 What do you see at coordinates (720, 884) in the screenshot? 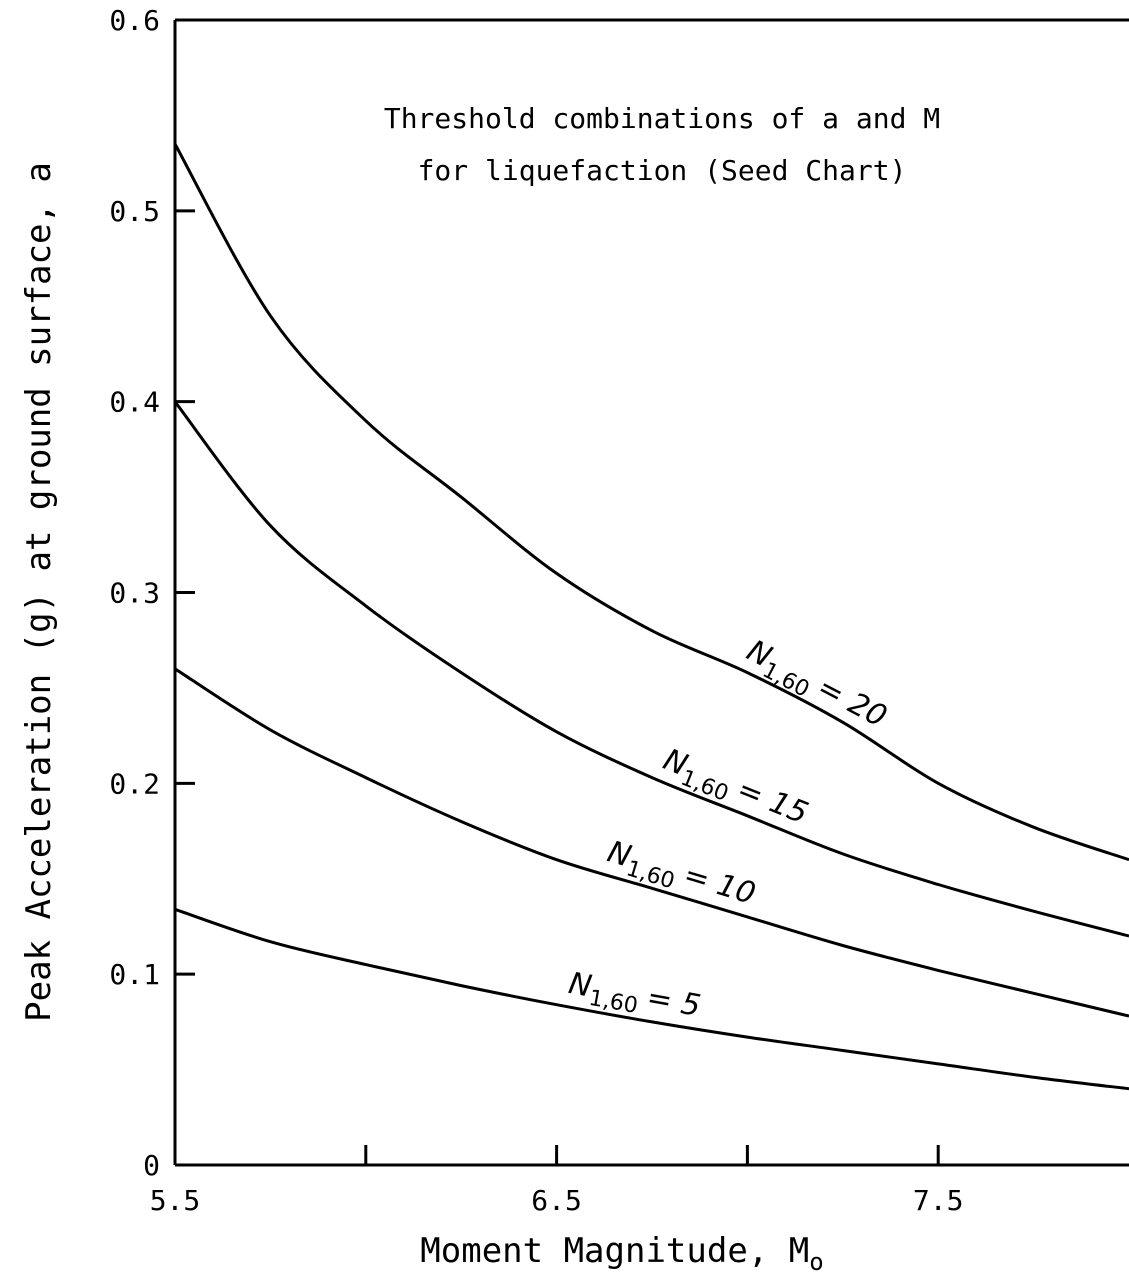
I see `curve-label-eq: = 10` at bounding box center [720, 884].